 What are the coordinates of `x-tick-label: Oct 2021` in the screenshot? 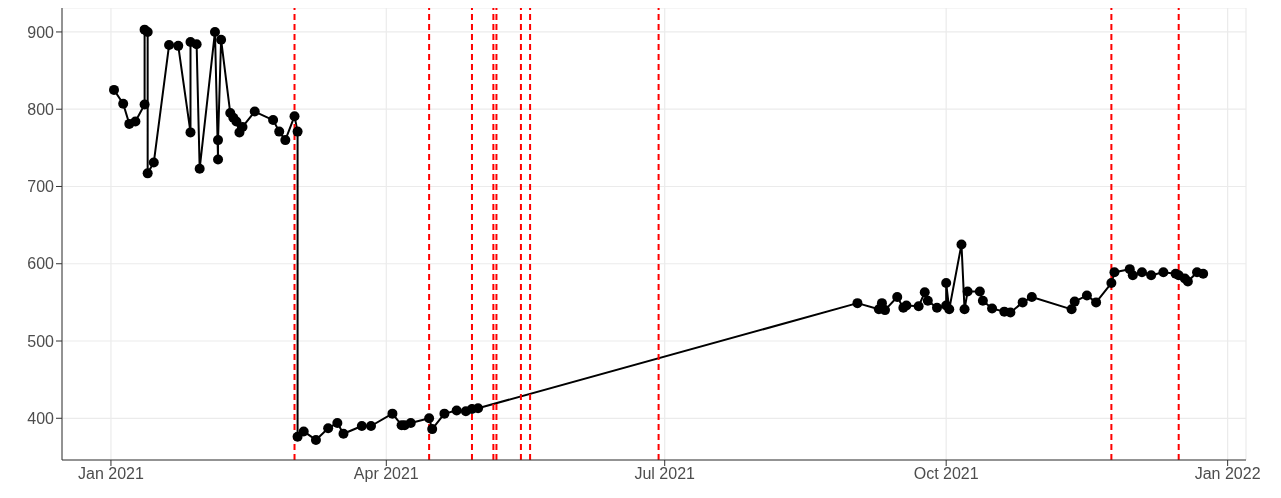 It's located at (946, 474).